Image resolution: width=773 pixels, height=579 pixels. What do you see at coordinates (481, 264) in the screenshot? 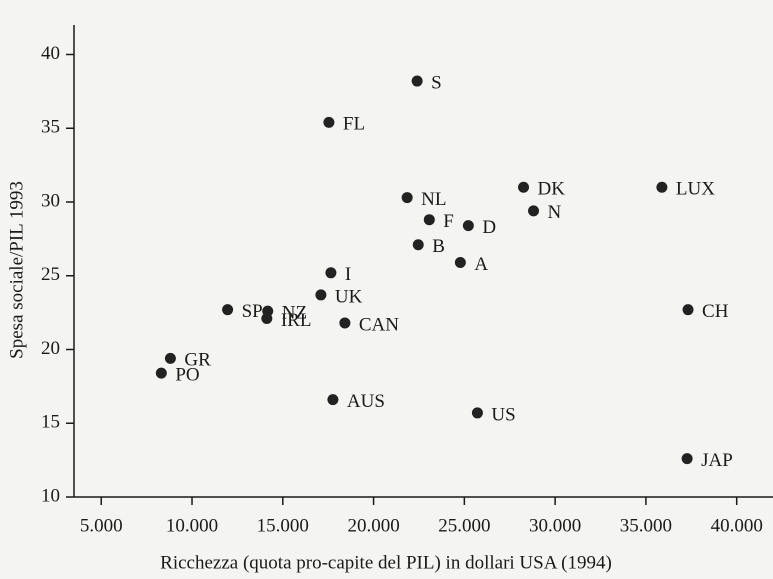
I see `point-label: A` at bounding box center [481, 264].